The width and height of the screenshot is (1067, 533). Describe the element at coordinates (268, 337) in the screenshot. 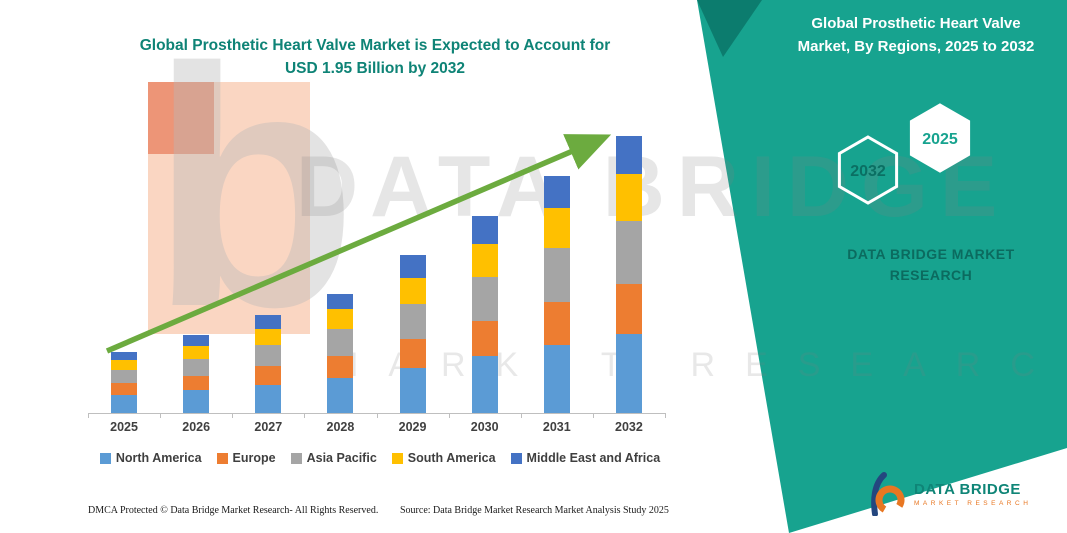

I see `bar-segment-south-america-2027` at that location.